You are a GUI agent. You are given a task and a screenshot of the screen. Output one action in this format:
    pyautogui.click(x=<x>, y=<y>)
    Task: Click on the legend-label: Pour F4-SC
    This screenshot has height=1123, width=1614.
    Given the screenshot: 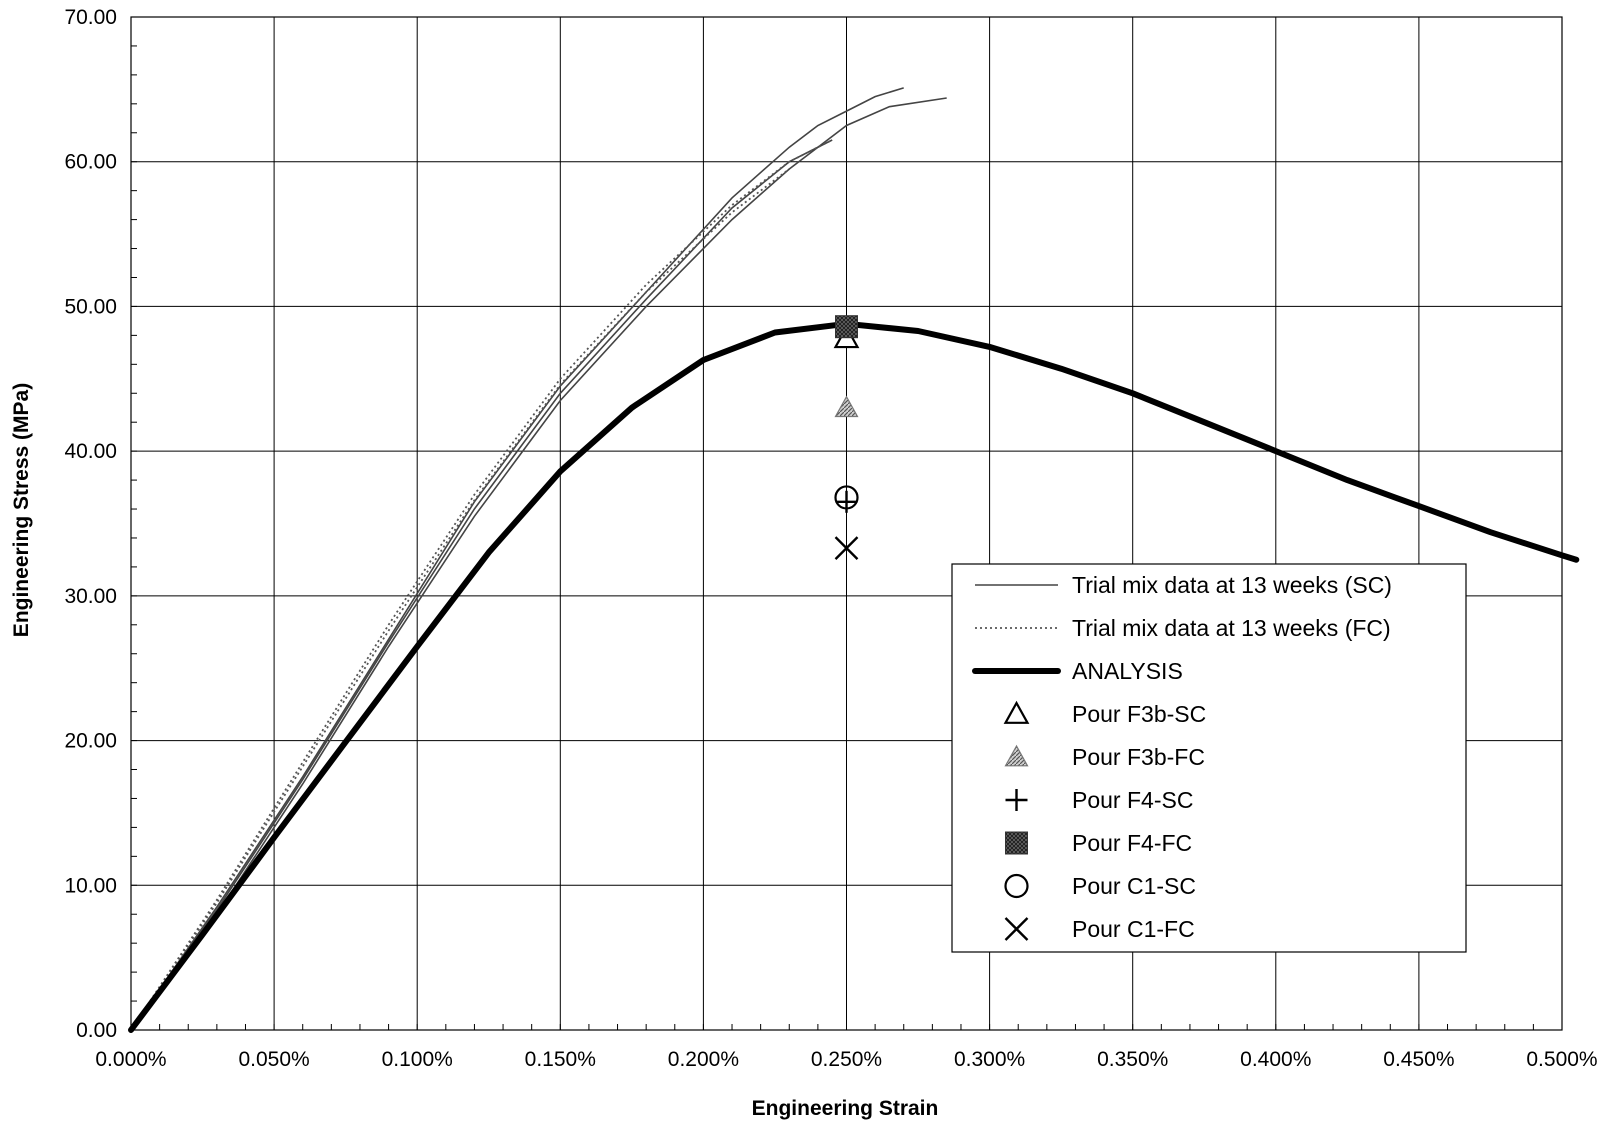 What is the action you would take?
    pyautogui.click(x=1132, y=800)
    